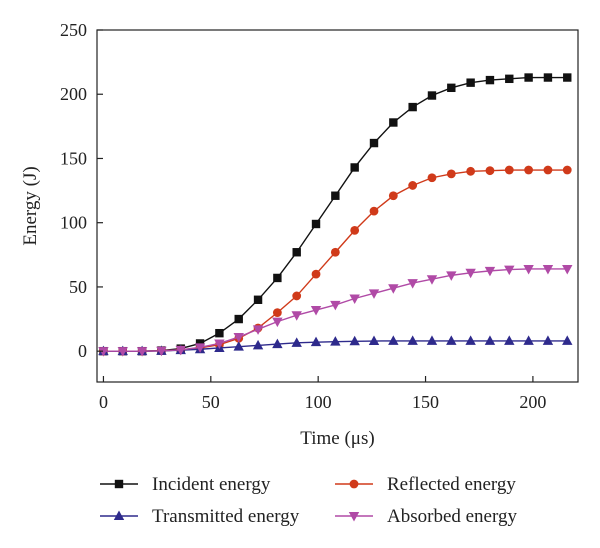 The width and height of the screenshot is (600, 548). I want to click on legend-item: Transmitted energy, so click(200, 516).